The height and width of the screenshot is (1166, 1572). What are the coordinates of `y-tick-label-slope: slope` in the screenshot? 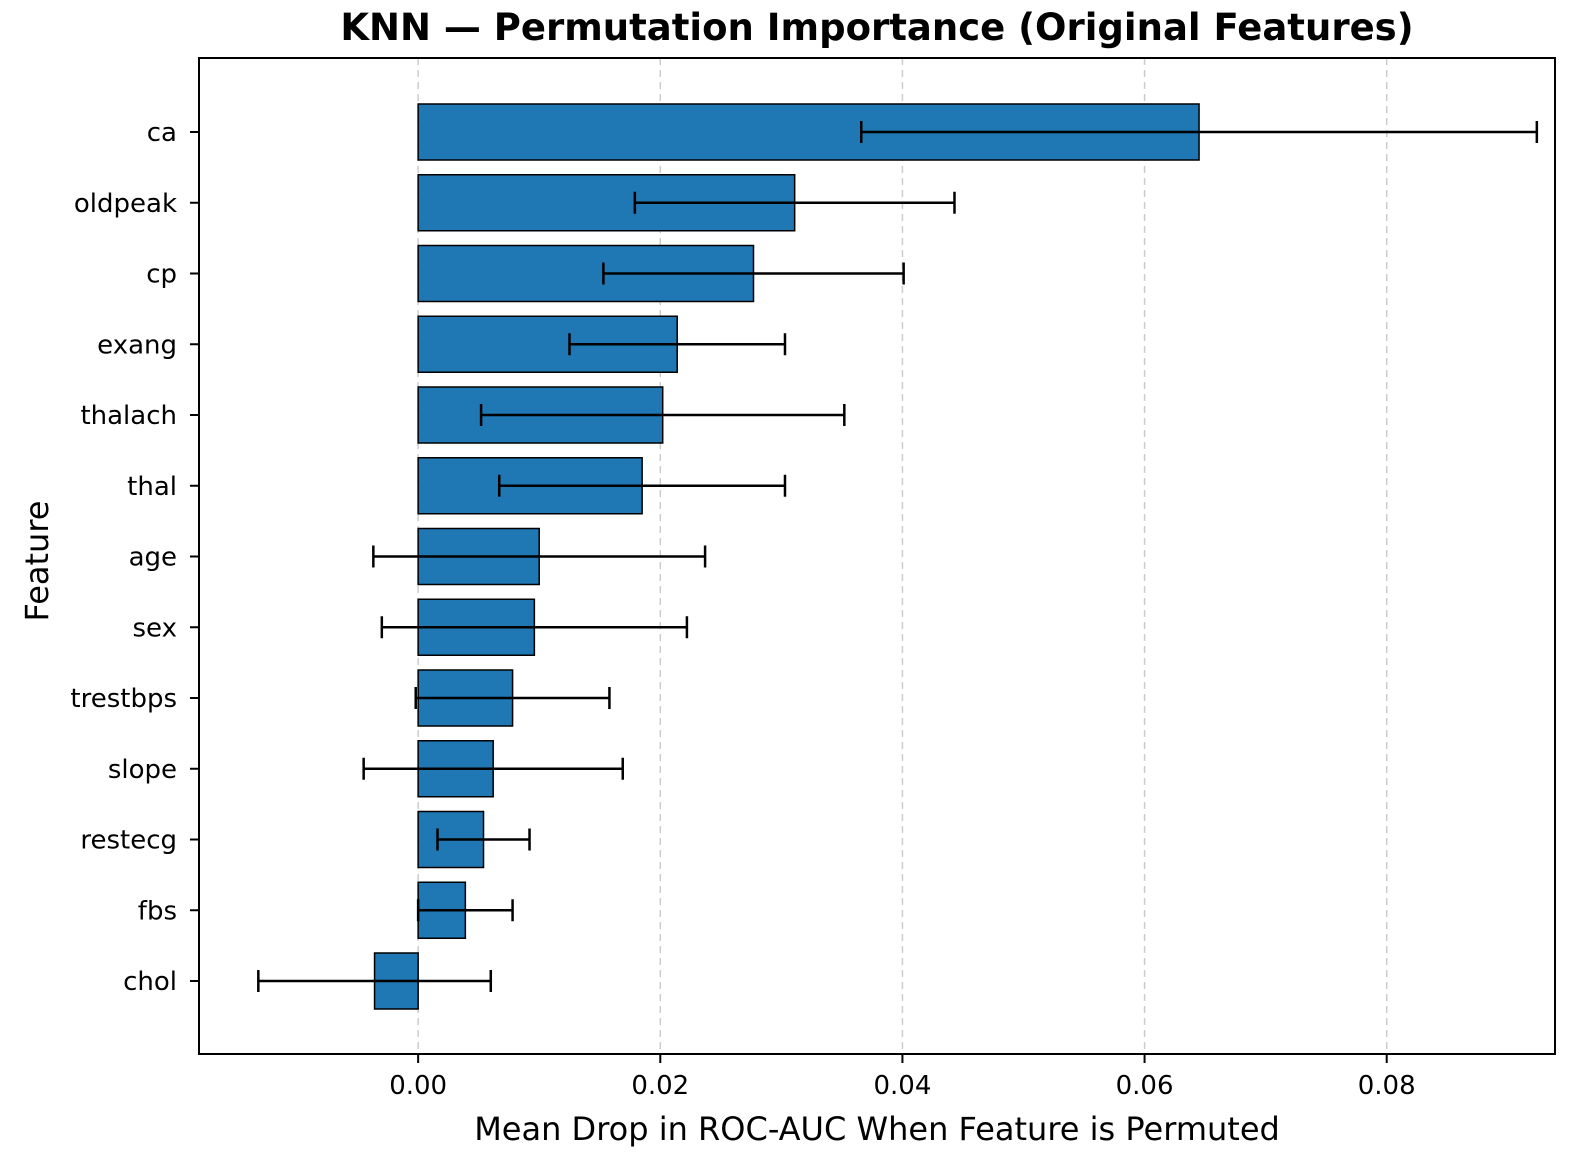 It's located at (142, 770).